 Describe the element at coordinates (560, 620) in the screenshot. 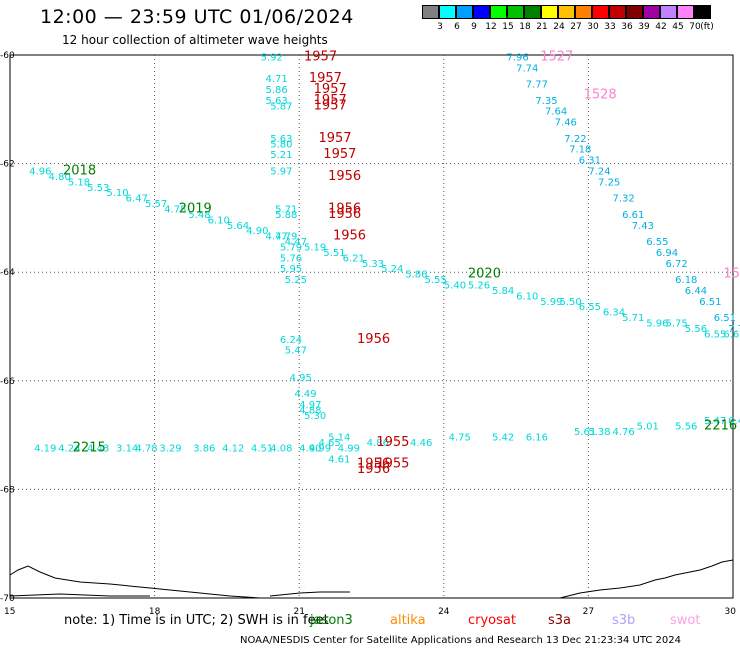

I see `legend-s3a: s3a` at that location.